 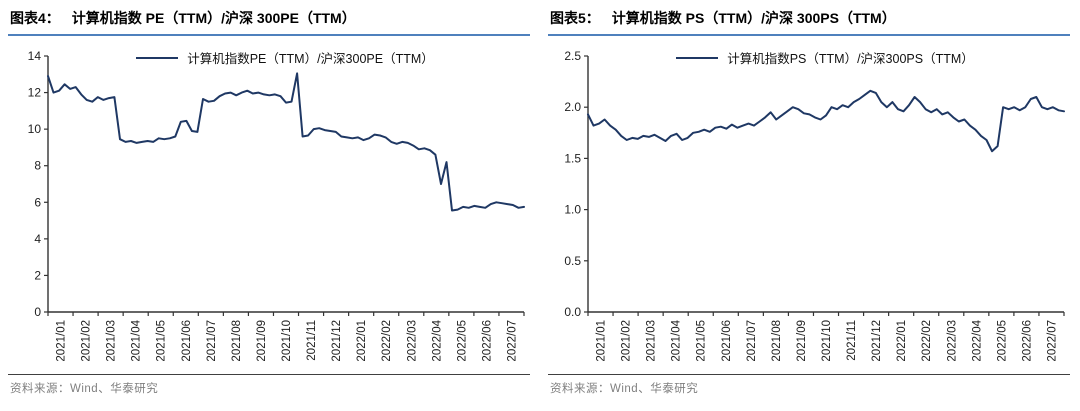 I want to click on y-tick-label: 2, so click(x=37, y=275).